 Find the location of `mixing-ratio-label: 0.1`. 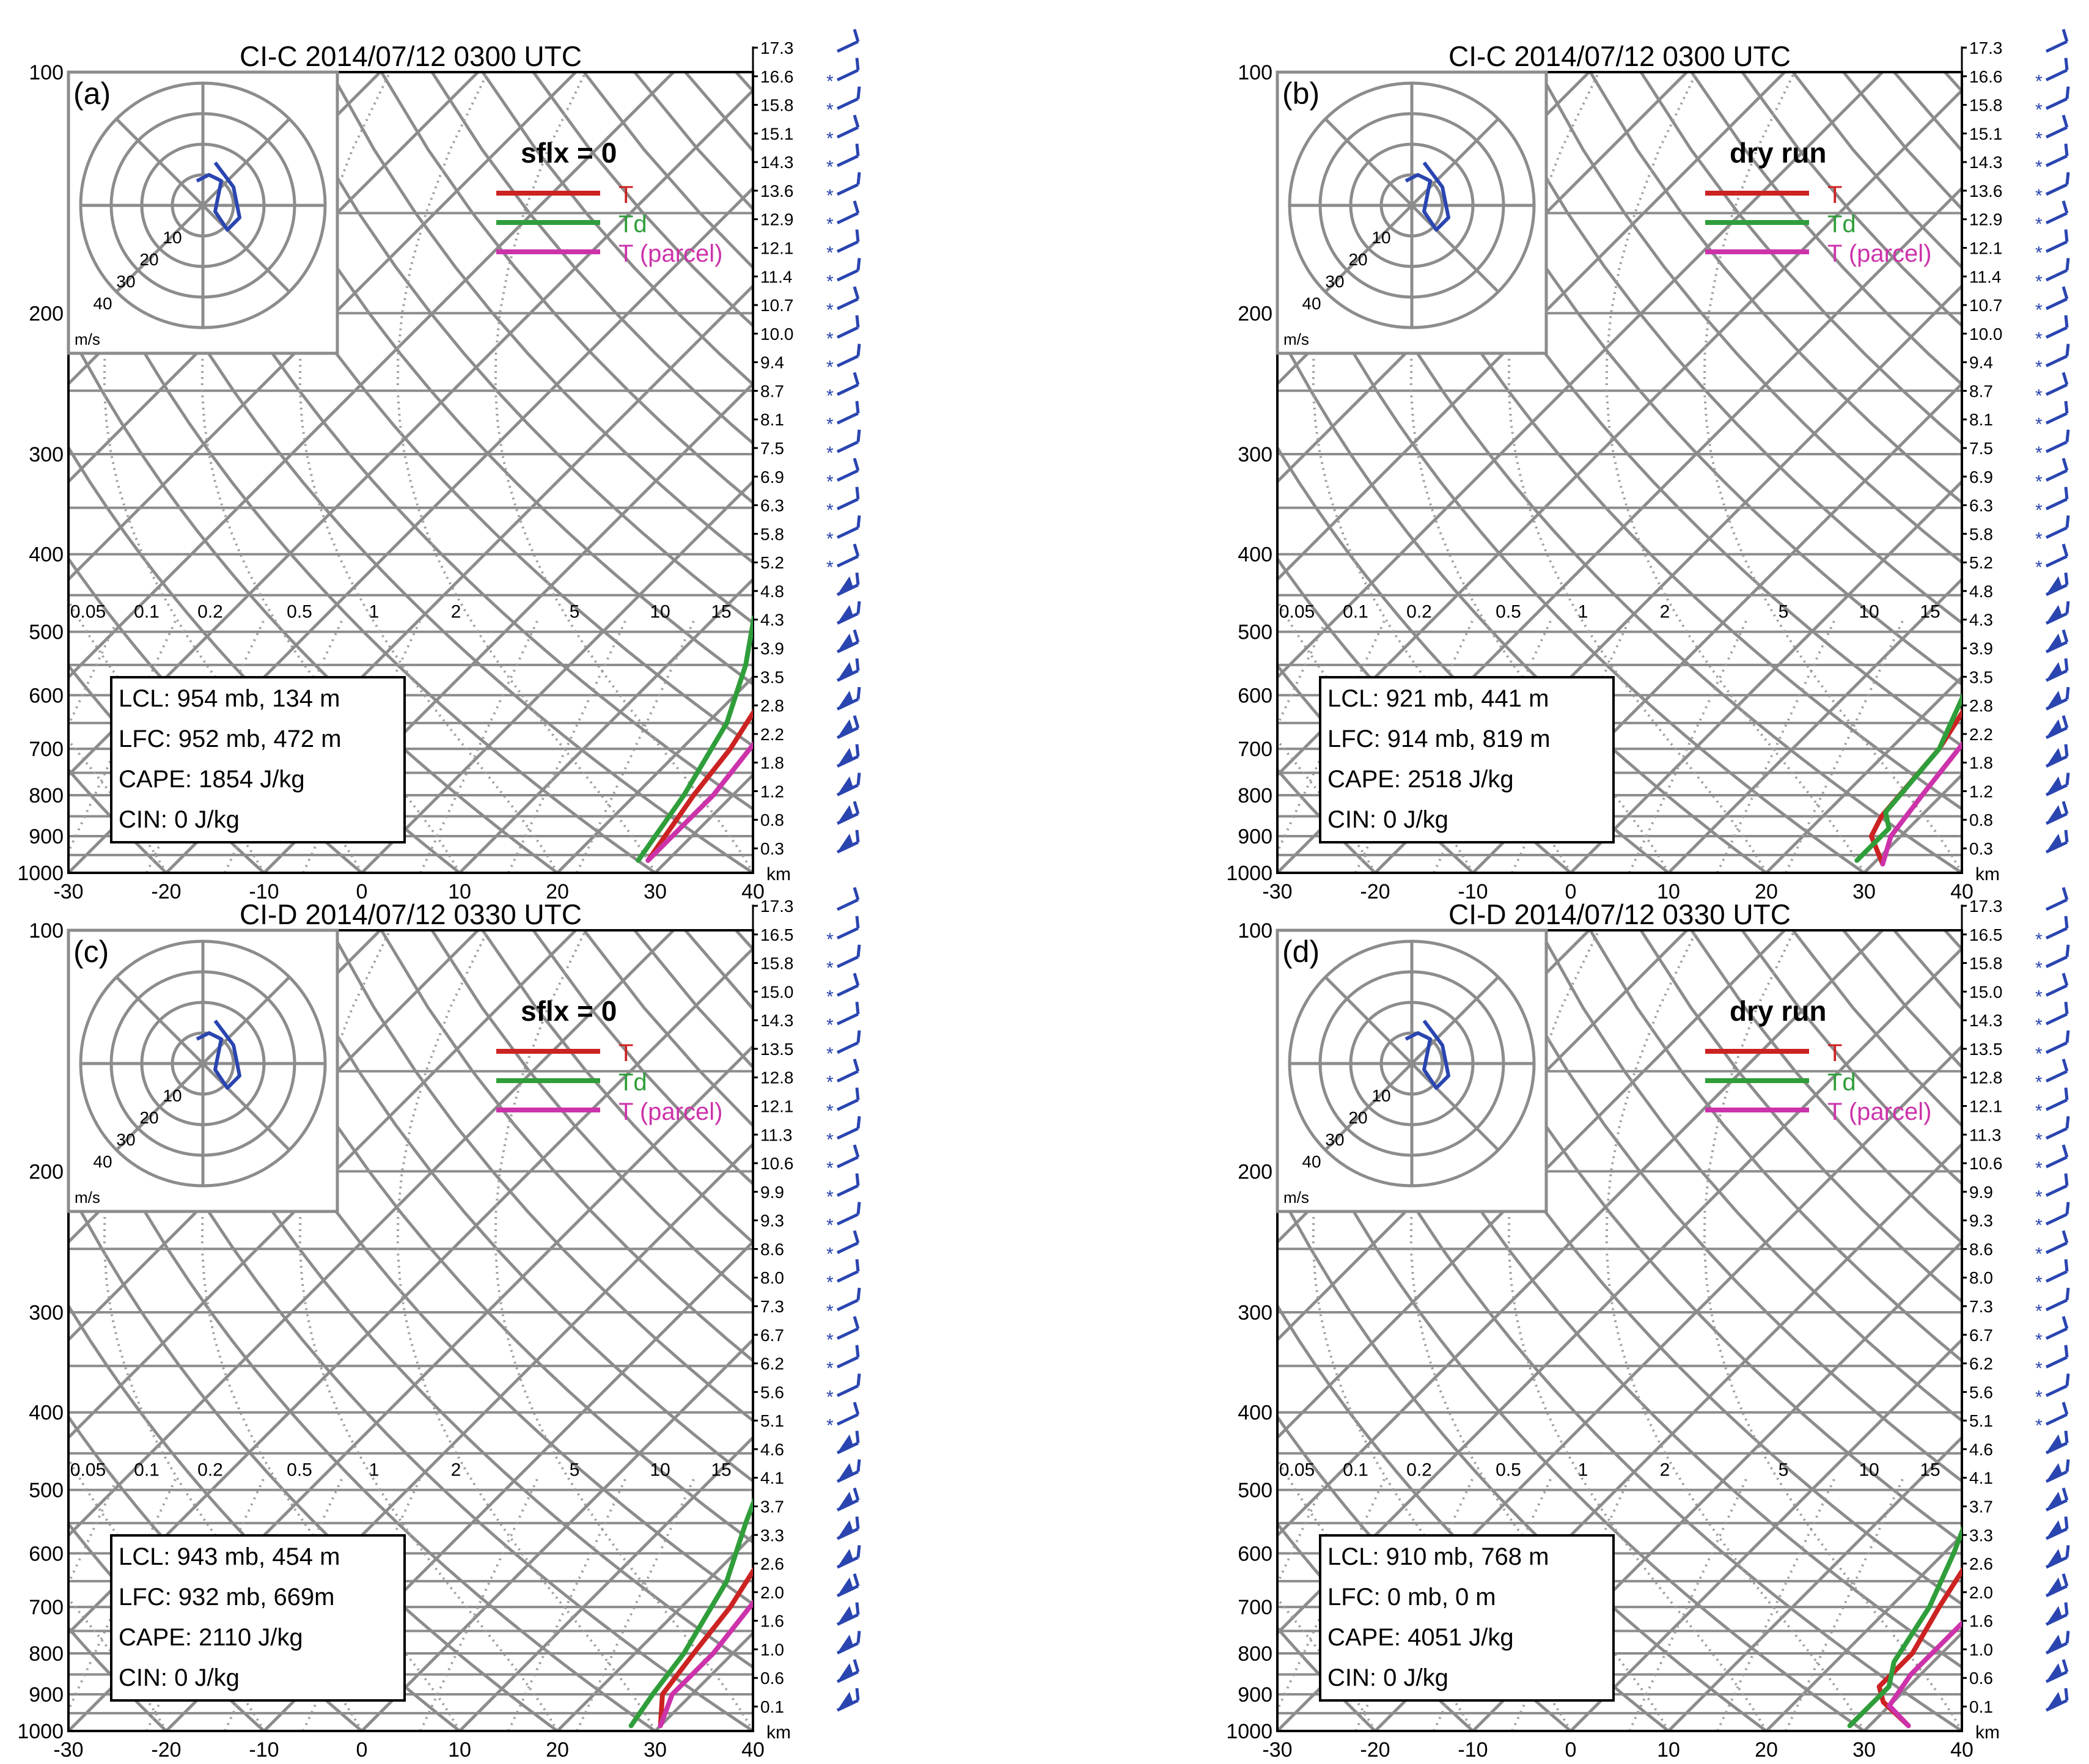

mixing-ratio-label: 0.1 is located at coordinates (1355, 611).